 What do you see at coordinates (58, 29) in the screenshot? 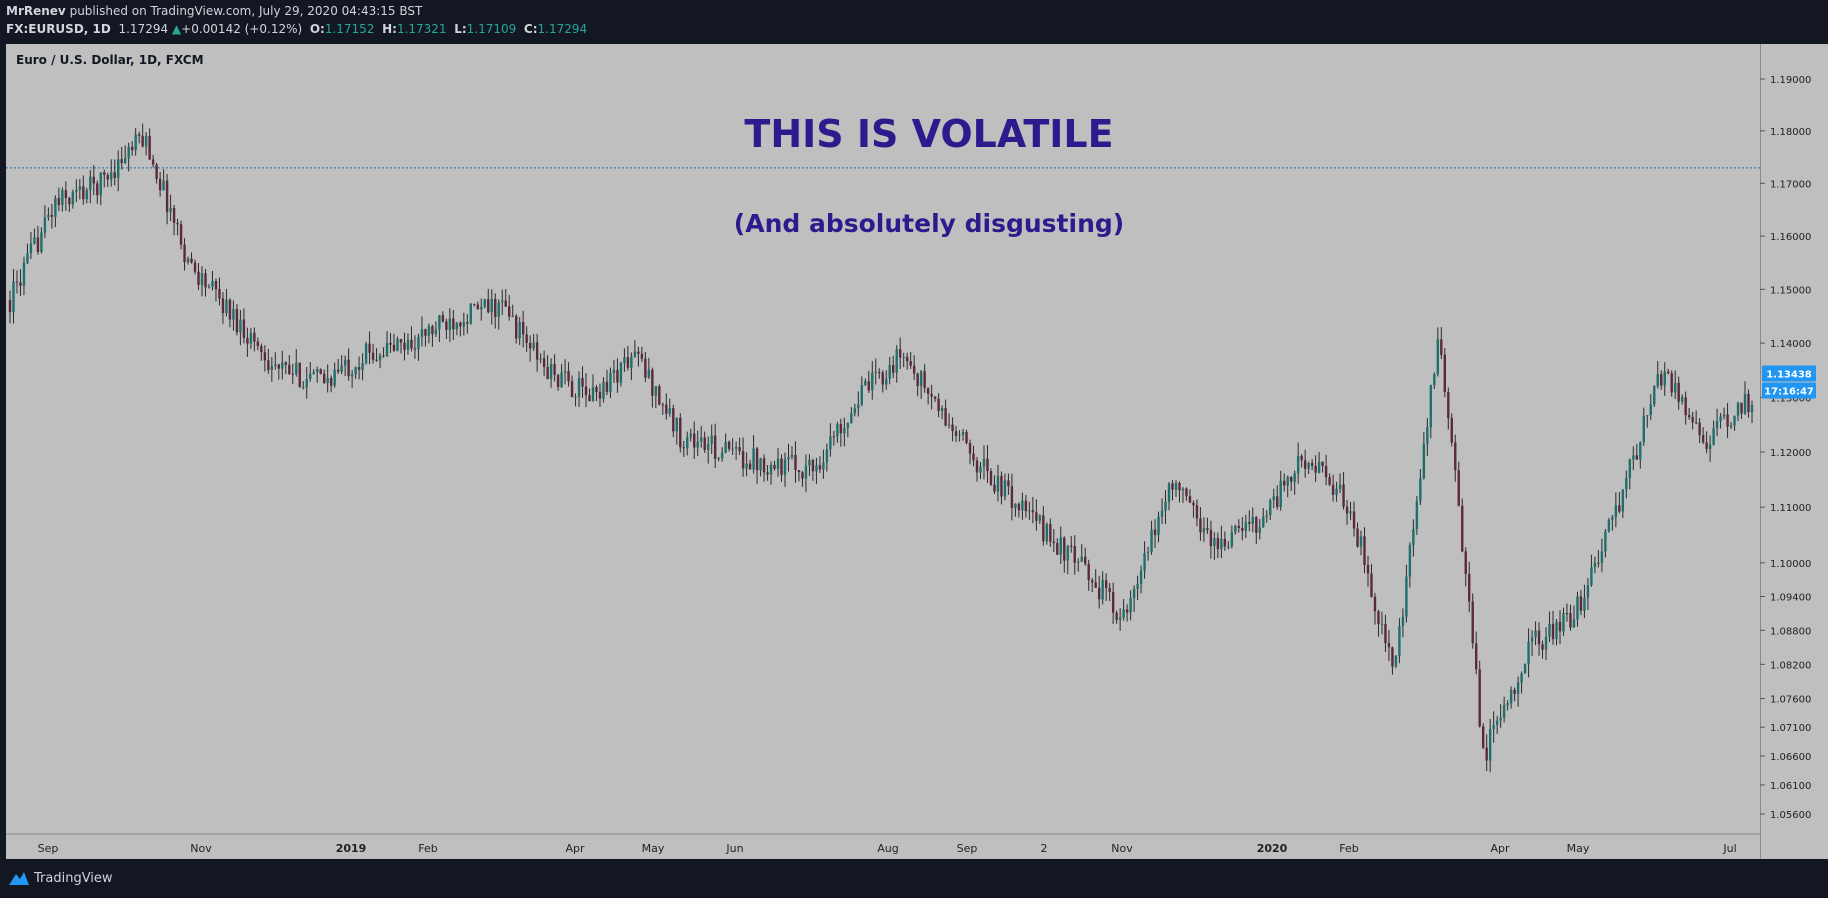
I see `symbol-label: FX:EURUSD, 1D` at bounding box center [58, 29].